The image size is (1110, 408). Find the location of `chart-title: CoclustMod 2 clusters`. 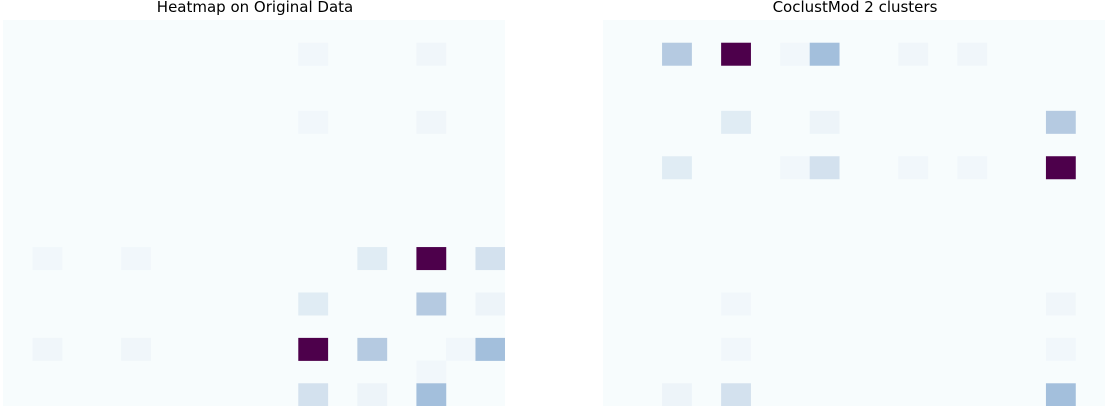

chart-title: CoclustMod 2 clusters is located at coordinates (855, 8).